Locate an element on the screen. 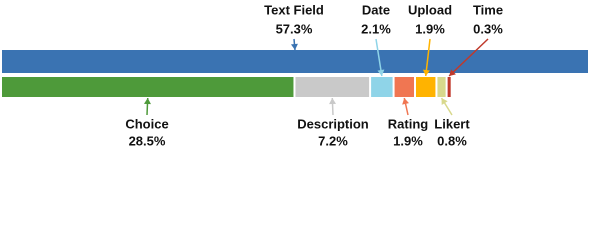 This screenshot has width=590, height=240. value-label: 2.1% is located at coordinates (376, 28).